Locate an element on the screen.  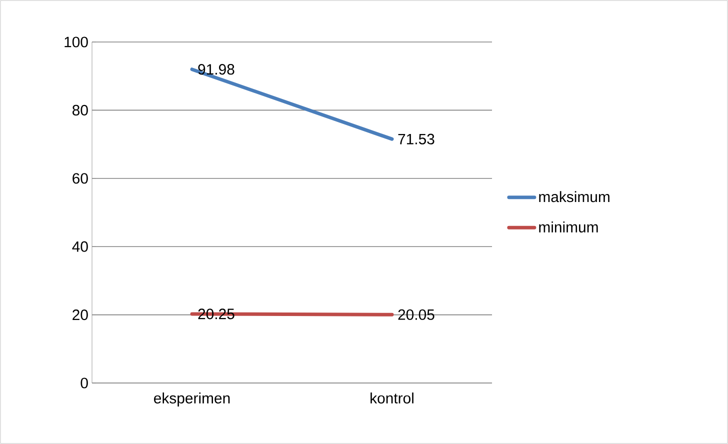
legend-label: minimum is located at coordinates (568, 226).